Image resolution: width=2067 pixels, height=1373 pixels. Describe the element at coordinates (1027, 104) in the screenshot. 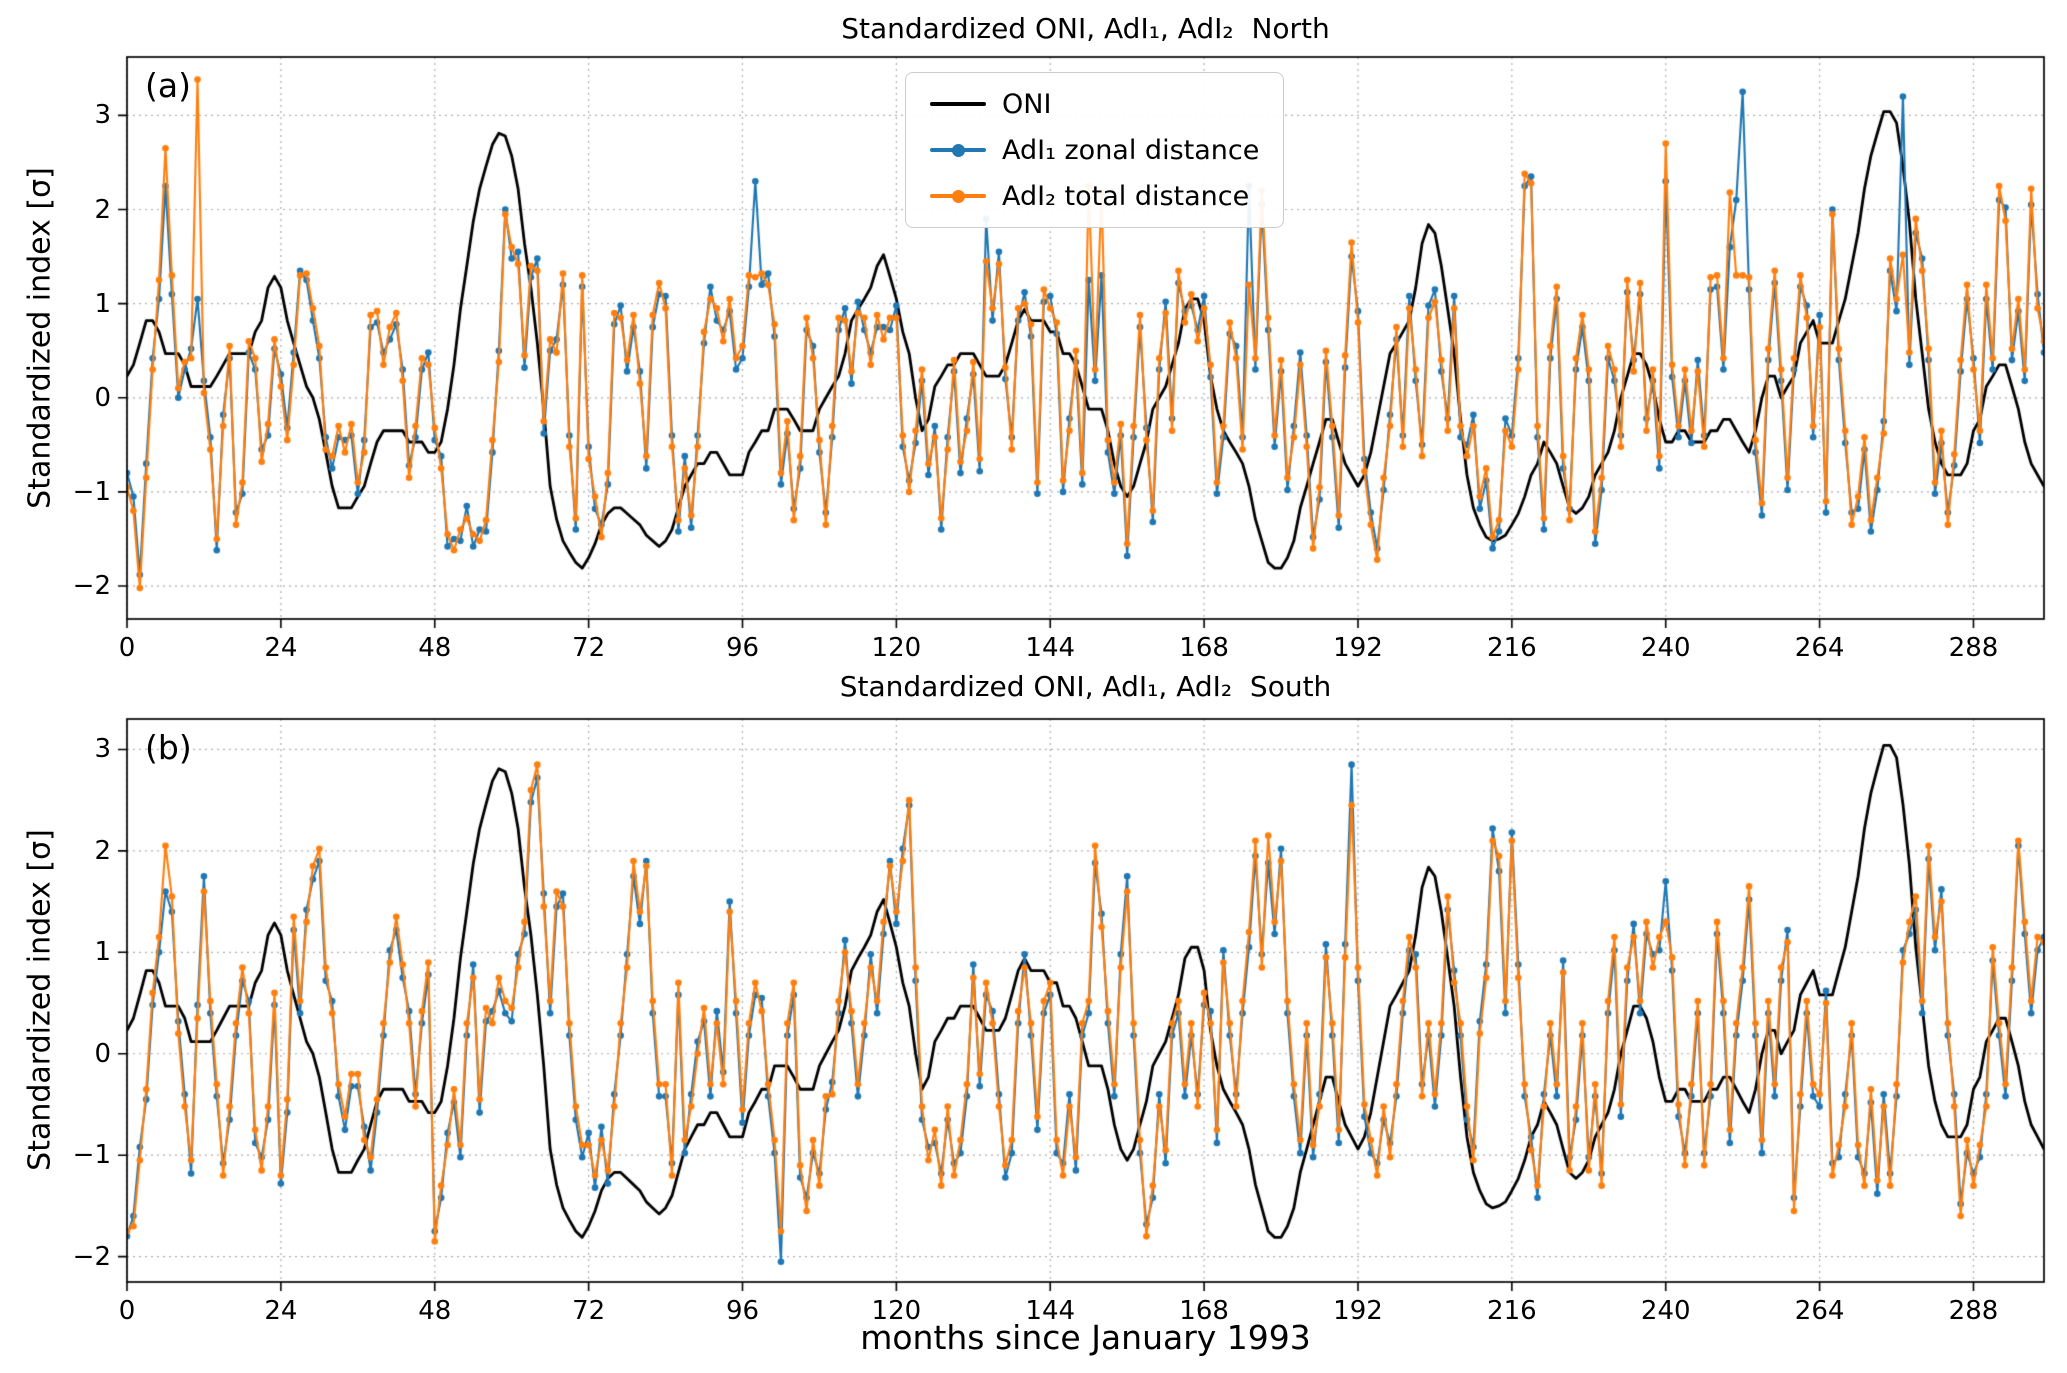

I see `legend-label: ONI` at that location.